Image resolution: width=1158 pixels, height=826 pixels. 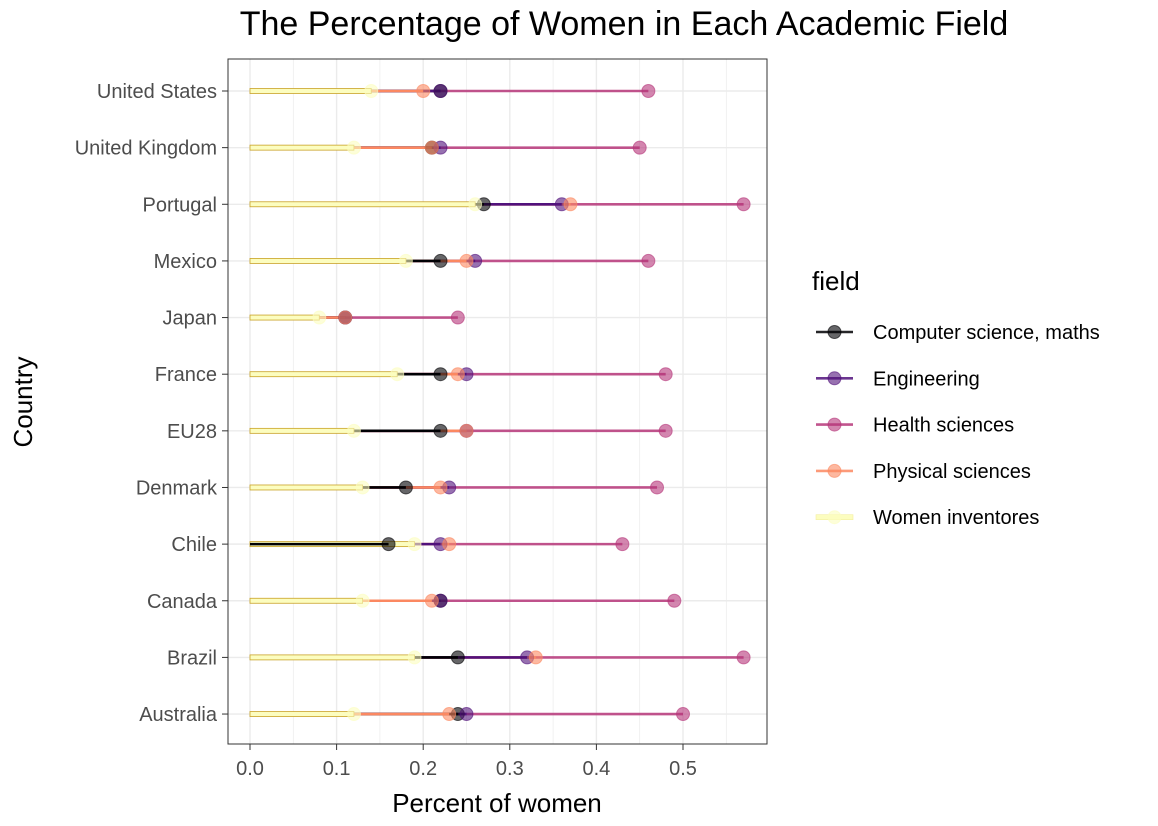 What do you see at coordinates (466, 762) in the screenshot?
I see `x-axis: 0.0 0.1 0.2 0.3 0.4 0.5` at bounding box center [466, 762].